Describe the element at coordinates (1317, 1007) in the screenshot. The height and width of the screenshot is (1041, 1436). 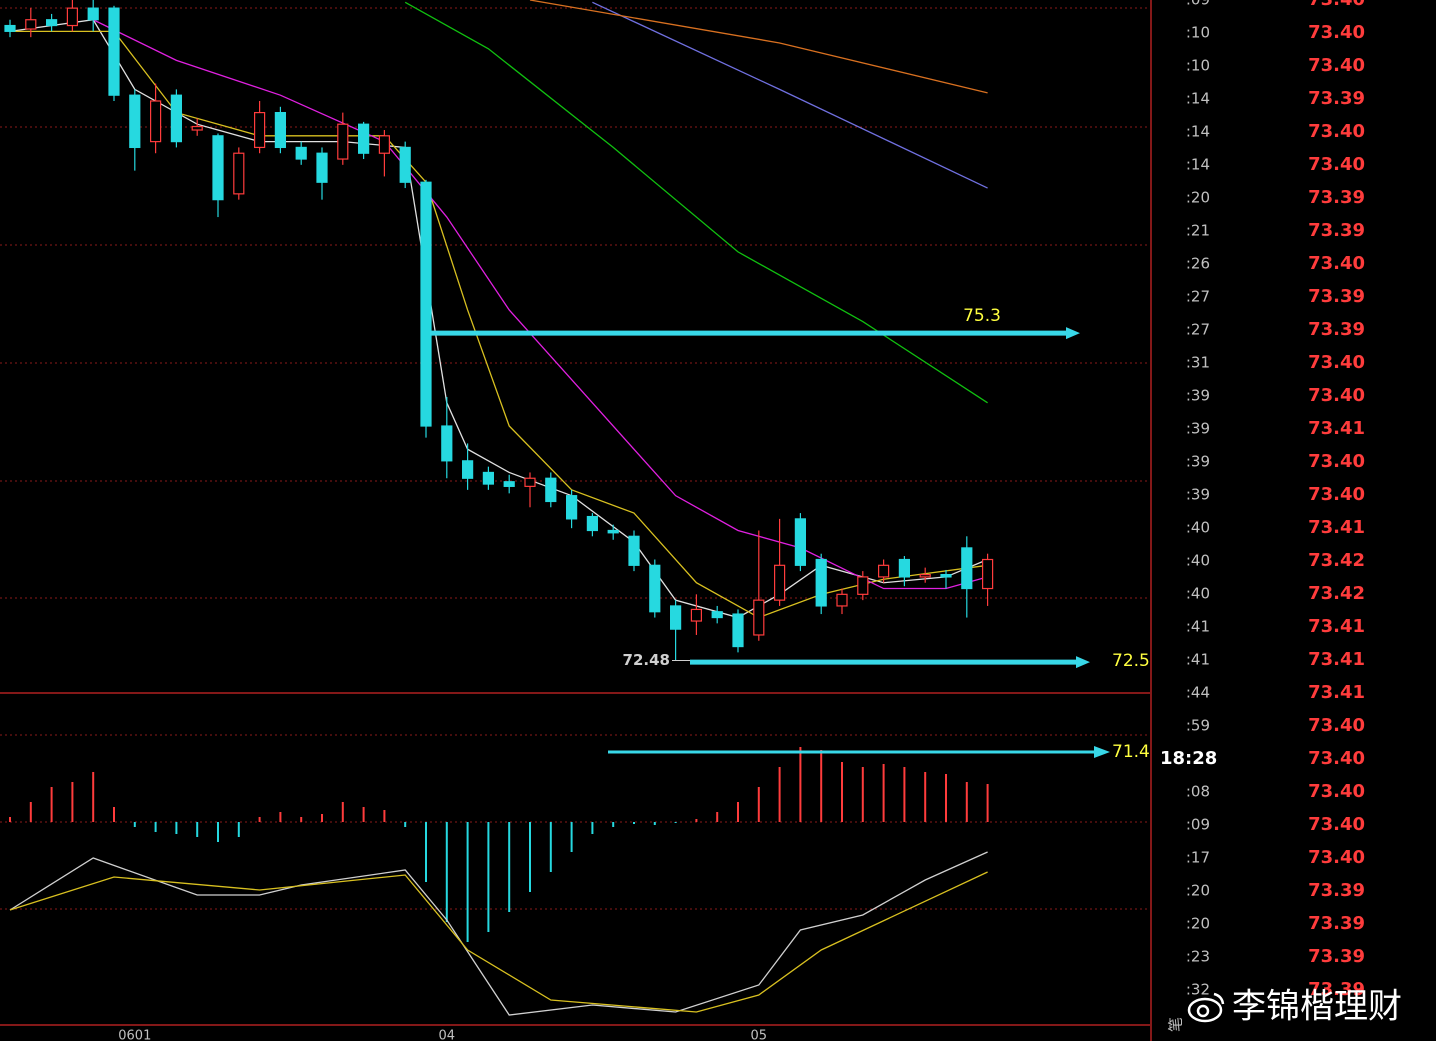
I see `watermark: 李锦楷理财` at that location.